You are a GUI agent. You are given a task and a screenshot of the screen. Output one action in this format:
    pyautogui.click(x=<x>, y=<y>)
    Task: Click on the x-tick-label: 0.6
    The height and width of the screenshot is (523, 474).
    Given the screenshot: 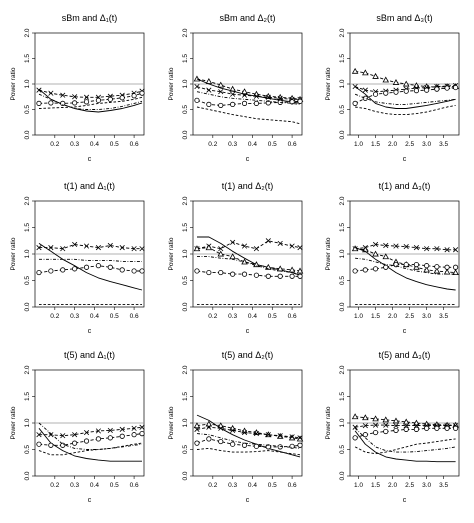 What is the action you would take?
    pyautogui.click(x=292, y=485)
    